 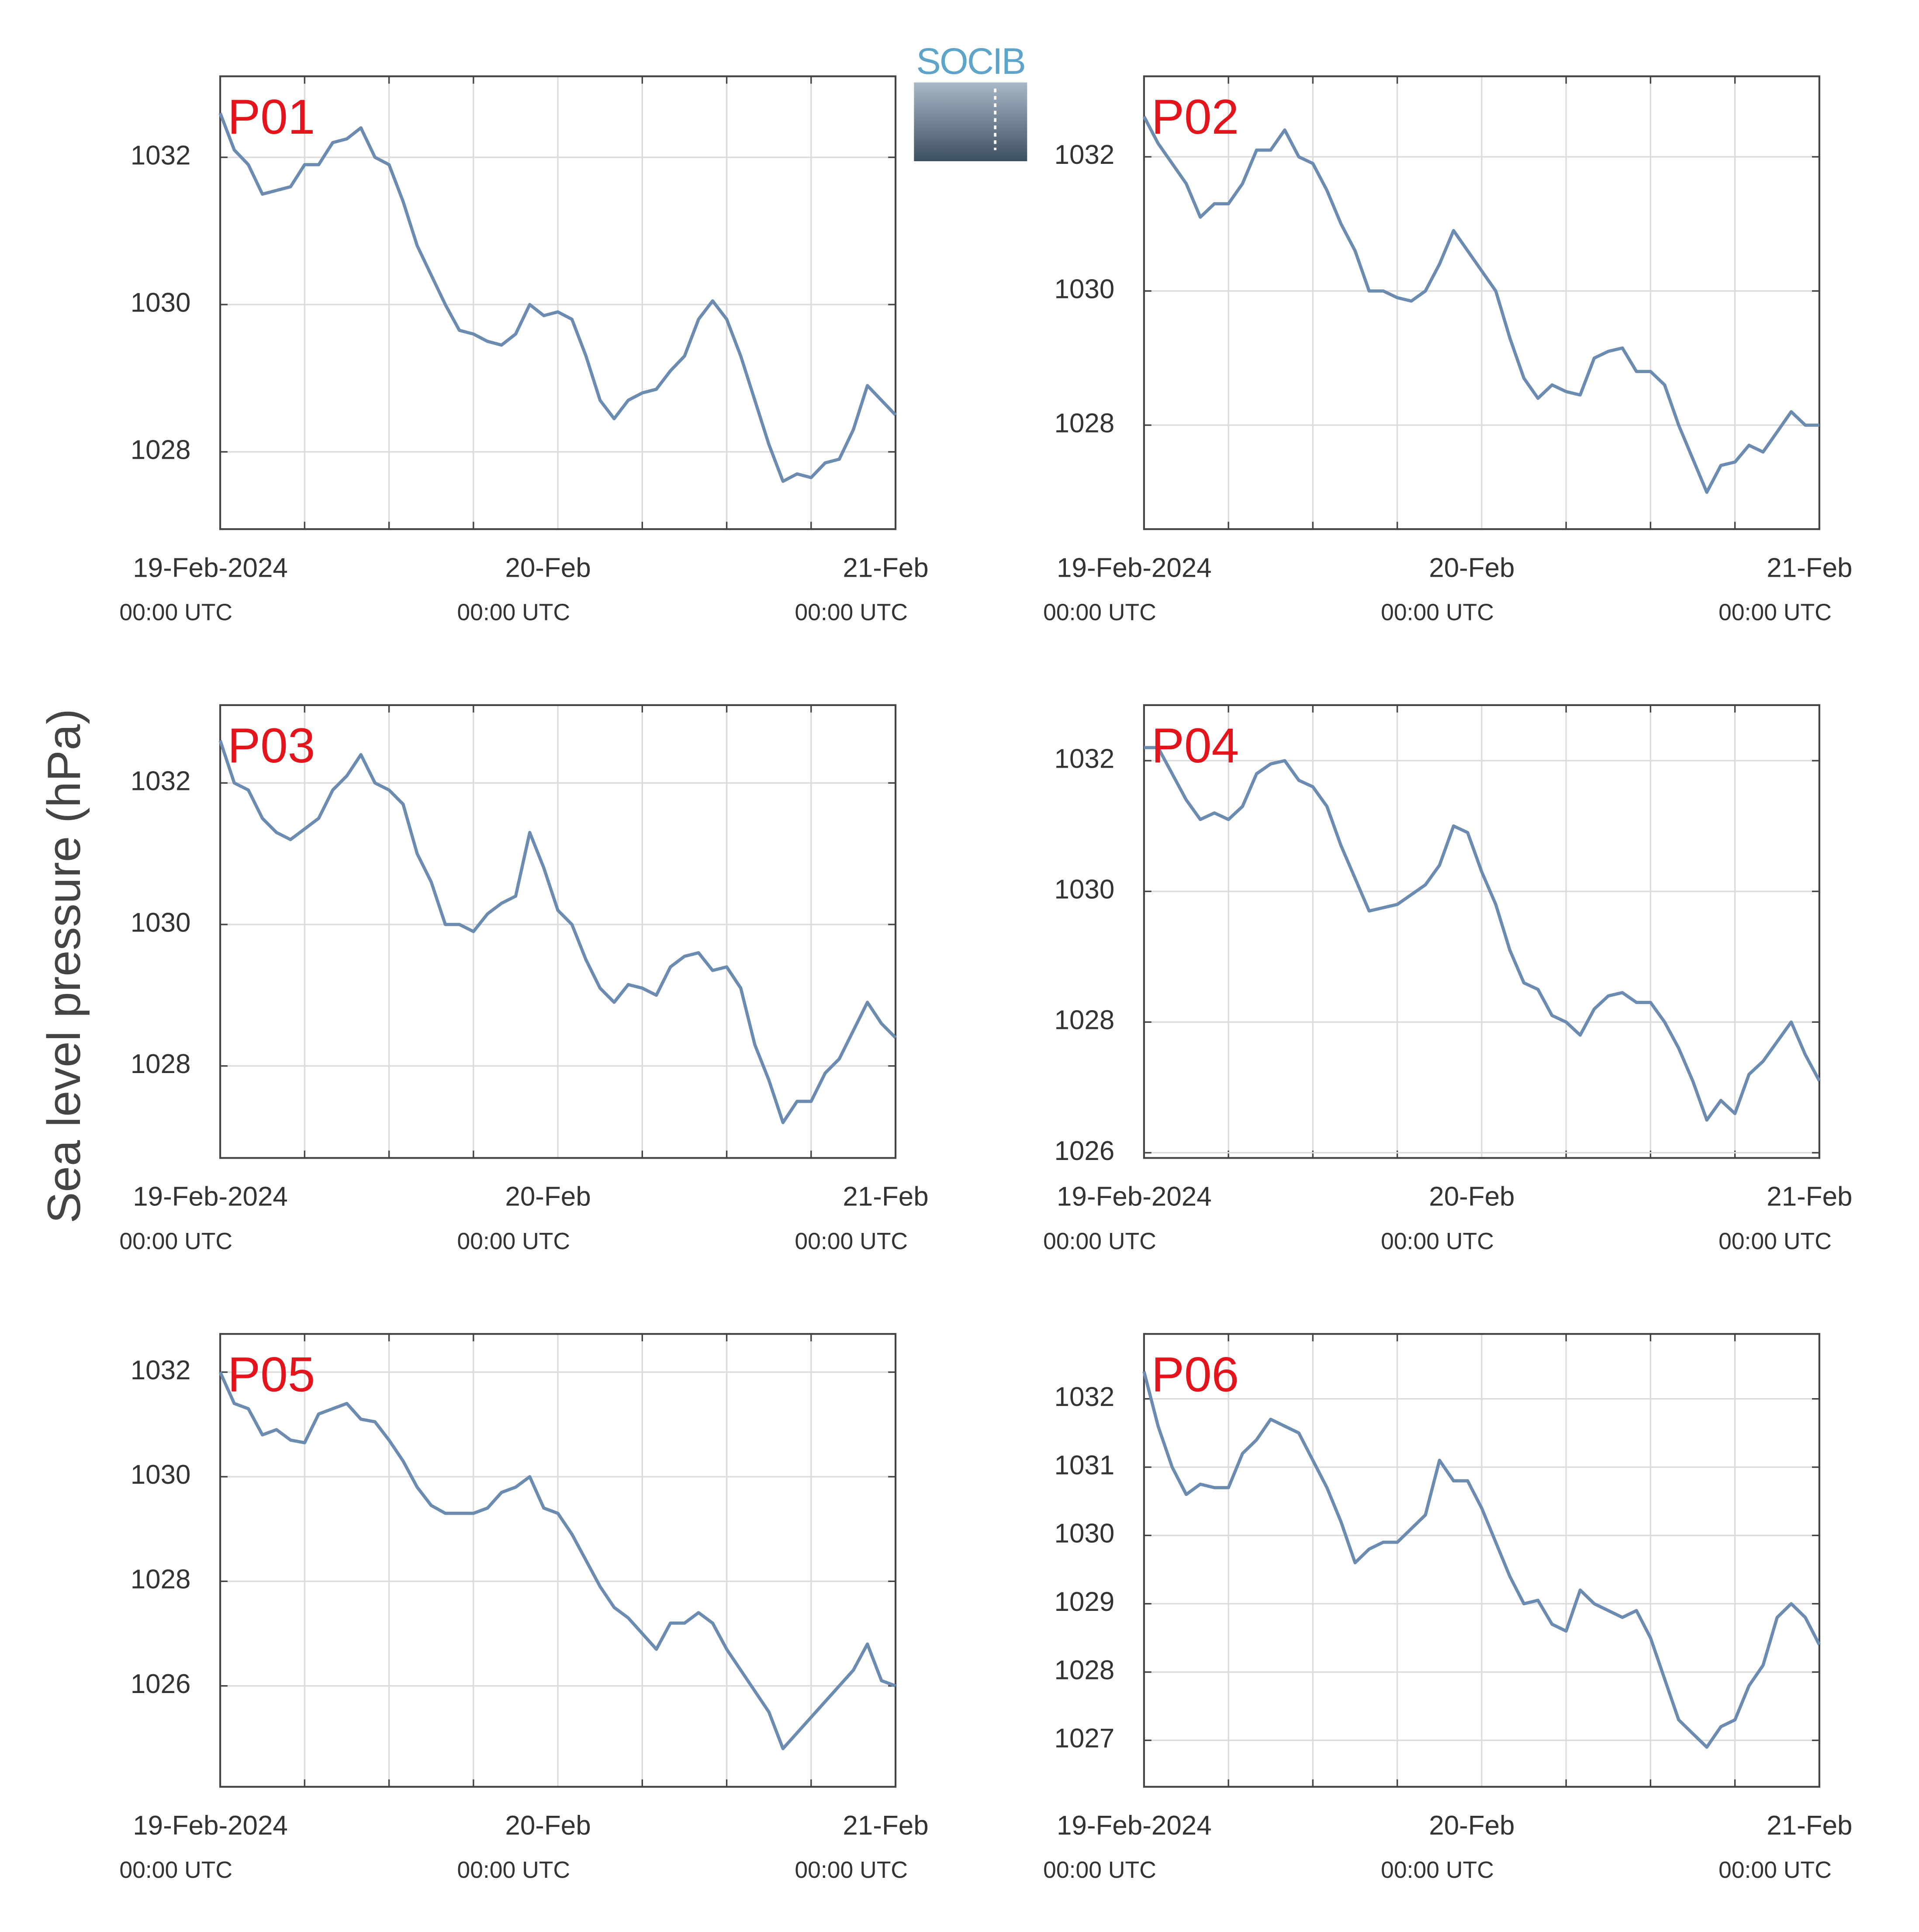 I want to click on panel-title: P04, so click(x=1195, y=745).